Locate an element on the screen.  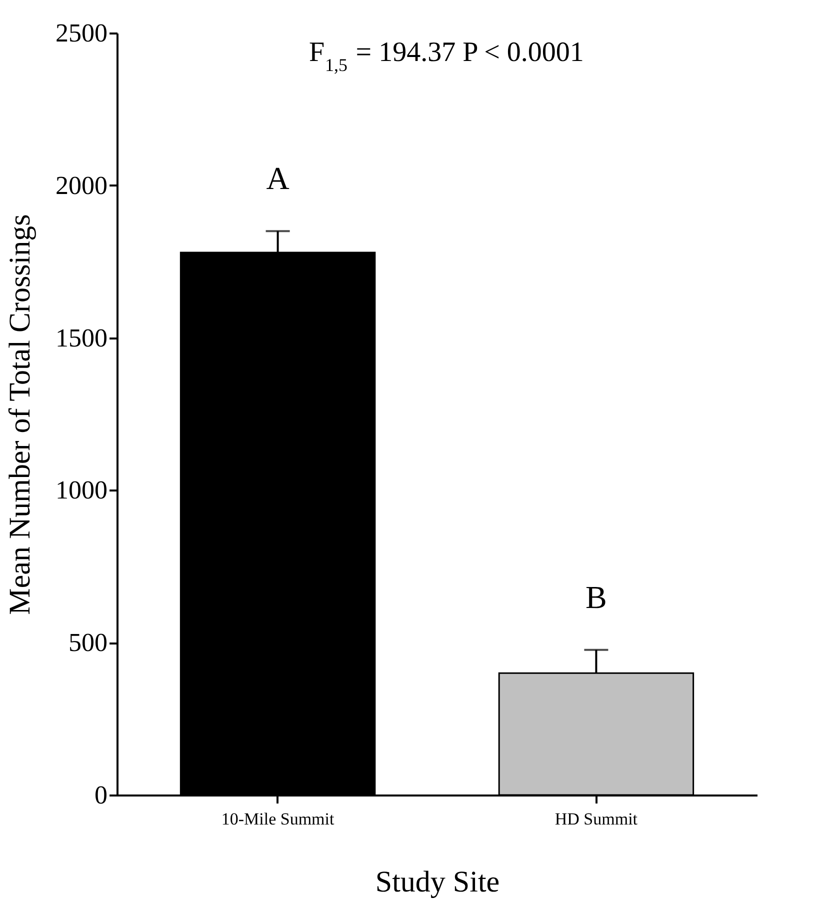
x-tick-label: HD Summit is located at coordinates (596, 819).